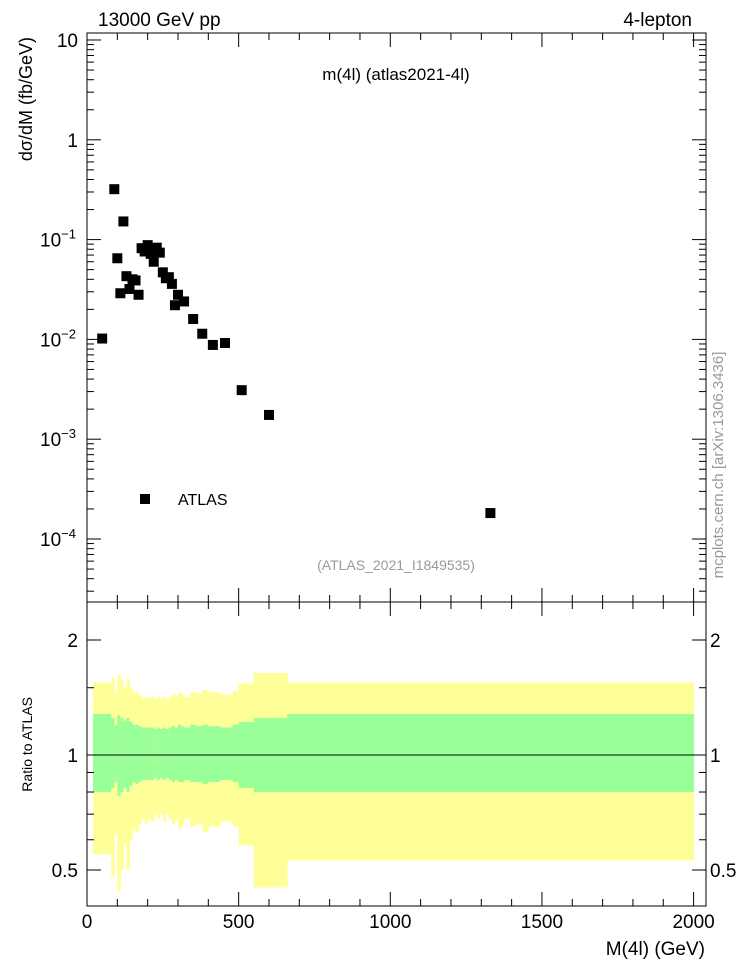 Image resolution: width=746 pixels, height=972 pixels. I want to click on x-tick-label: 0, so click(87, 922).